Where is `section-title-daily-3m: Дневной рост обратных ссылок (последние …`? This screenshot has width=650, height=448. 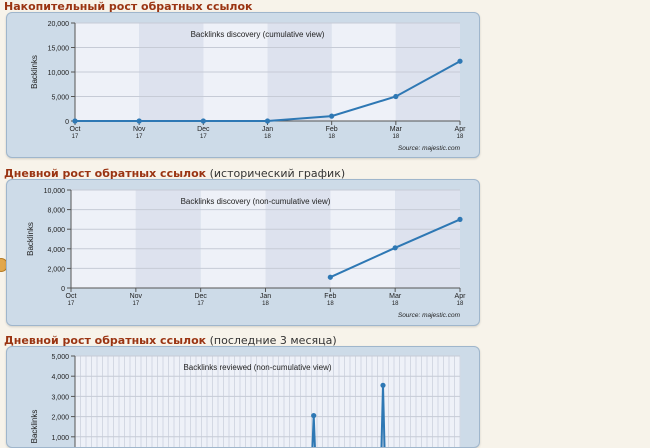
section-title-daily-3m: Дневной рост обратных ссылок (последние … is located at coordinates (170, 340).